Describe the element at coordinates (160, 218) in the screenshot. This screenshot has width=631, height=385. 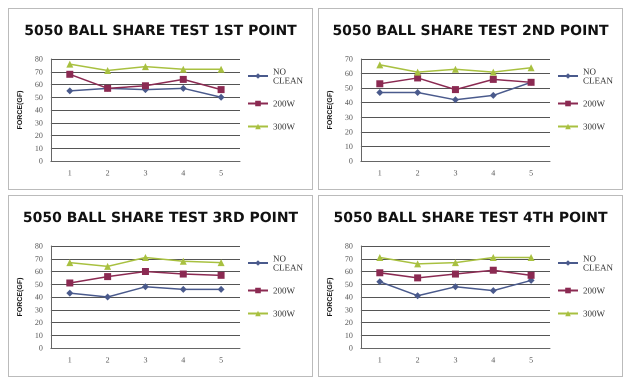
I see `chart-title: 5050 BALL SHARE TEST 3RD POINT` at that location.